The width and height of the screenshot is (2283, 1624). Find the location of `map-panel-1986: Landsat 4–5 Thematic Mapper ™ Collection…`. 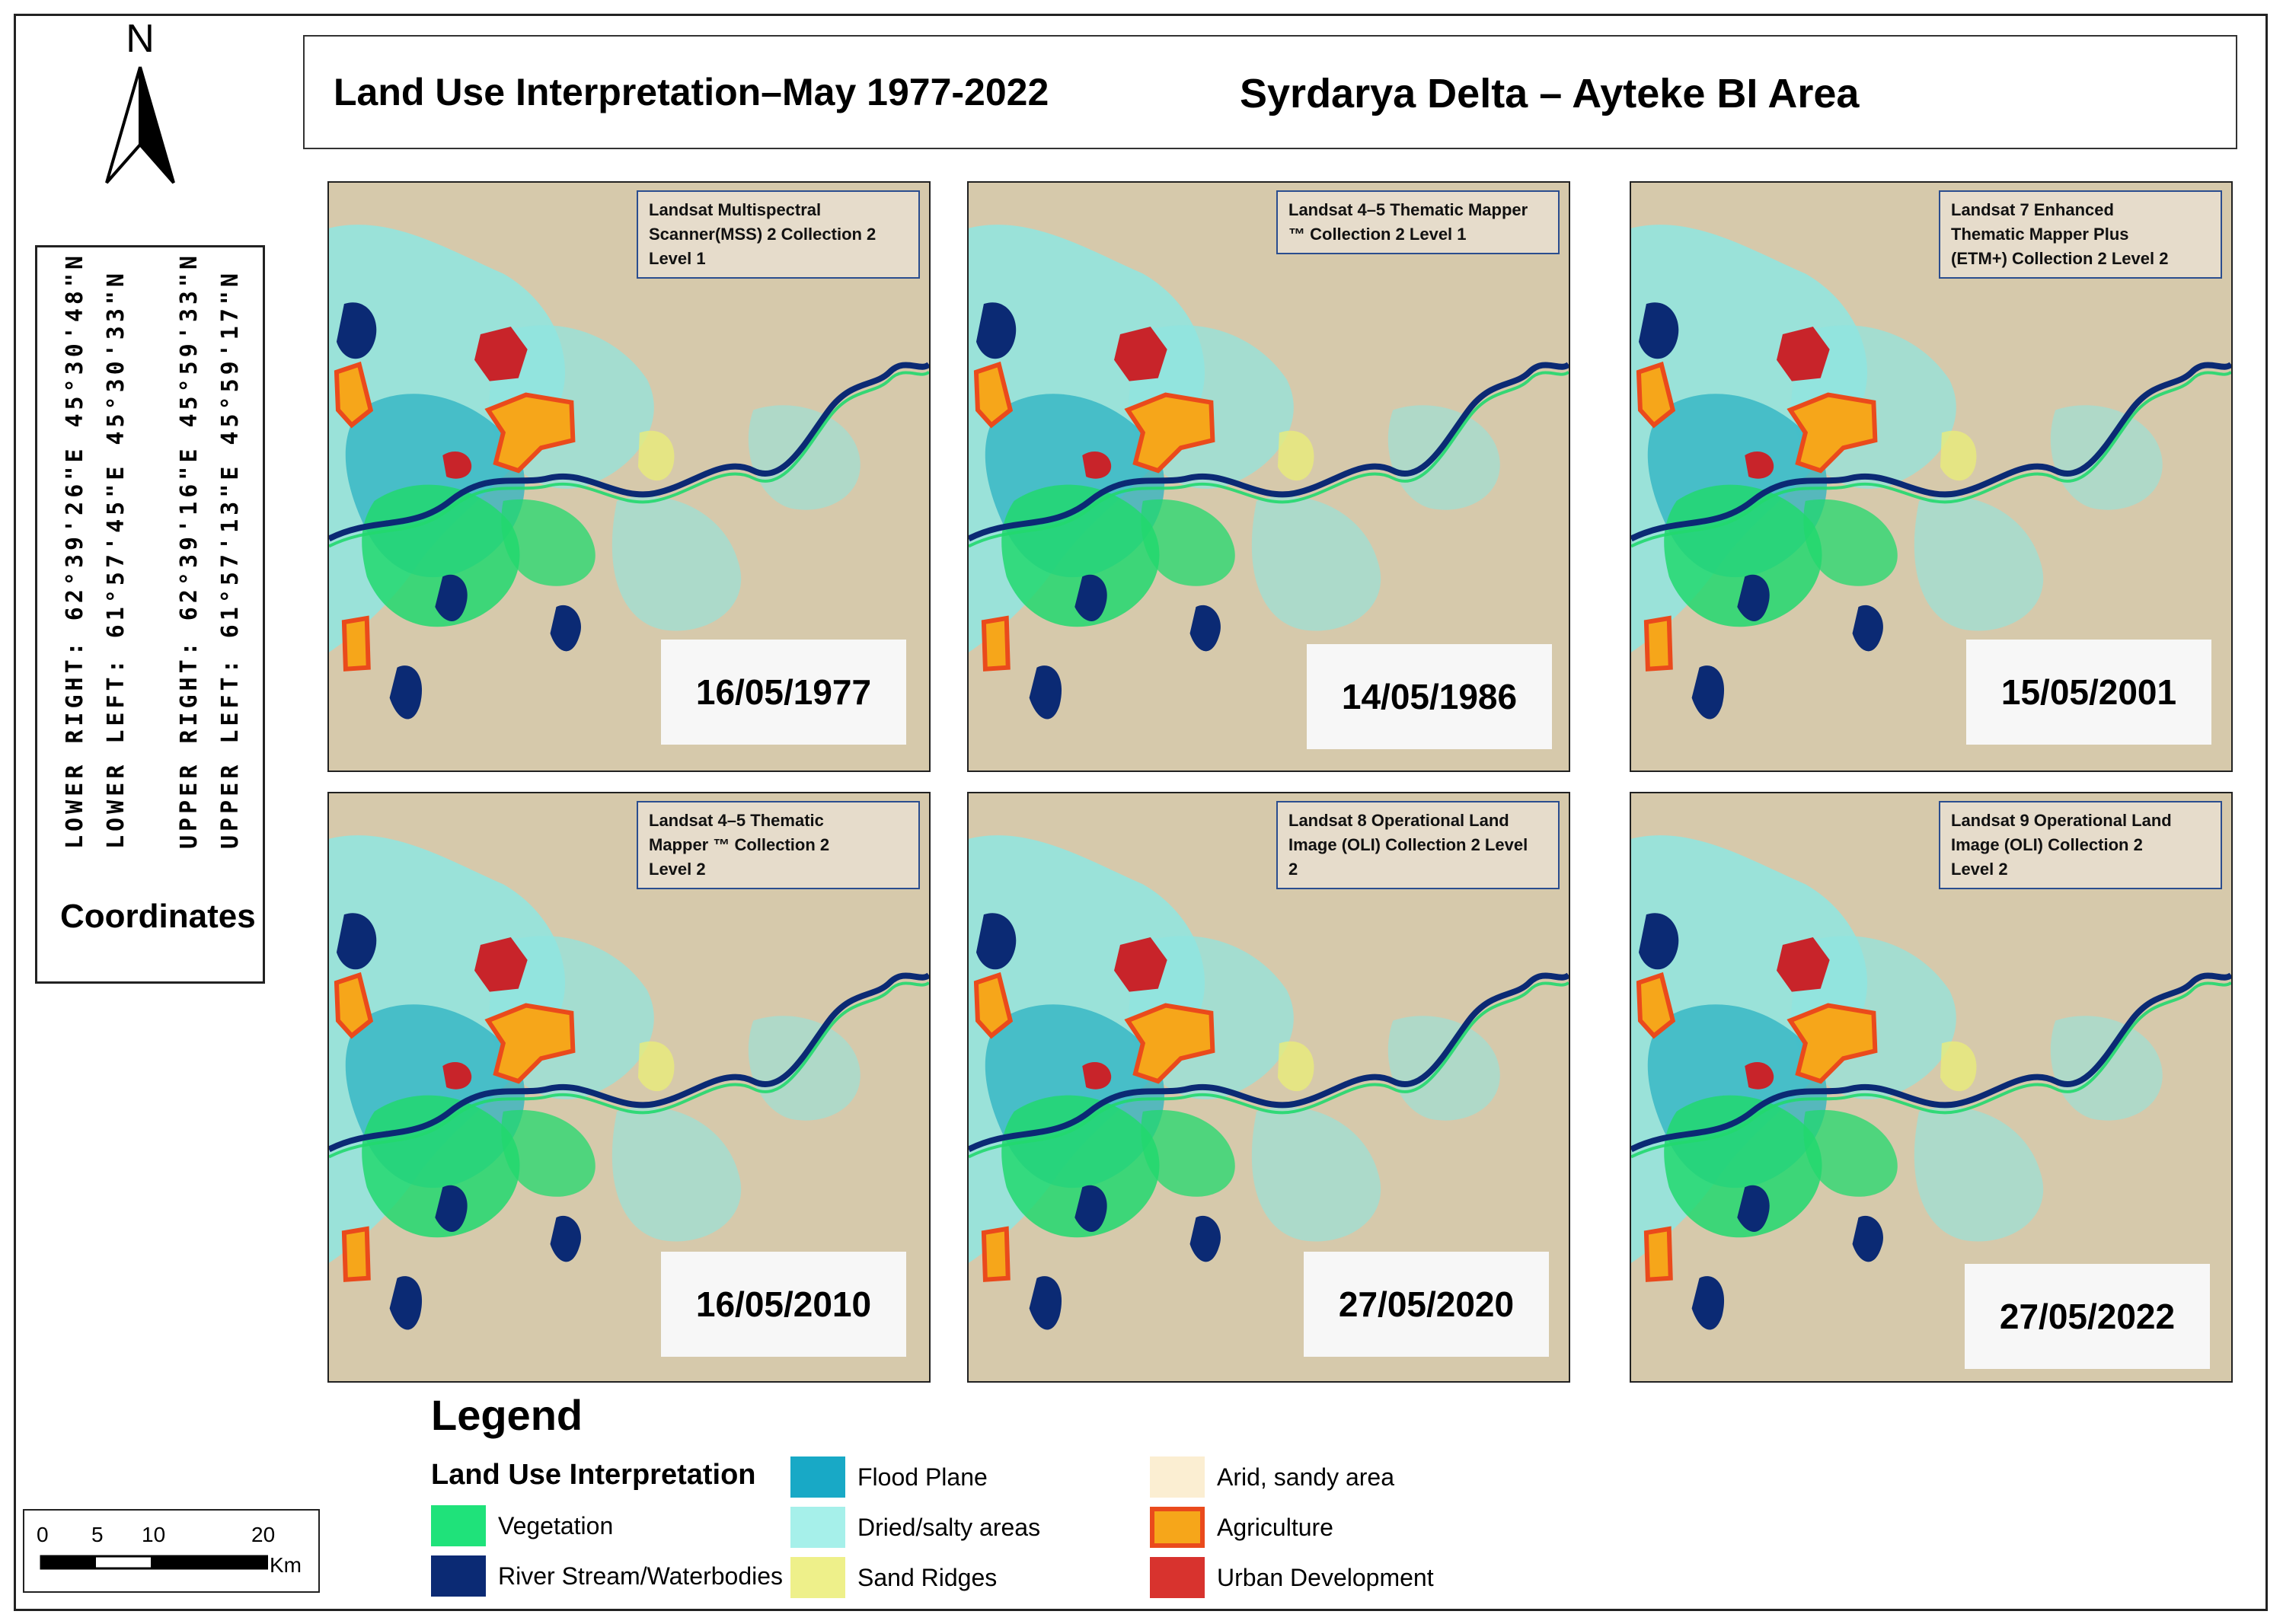

map-panel-1986: Landsat 4–5 Thematic Mapper ™ Collection… is located at coordinates (1268, 477).